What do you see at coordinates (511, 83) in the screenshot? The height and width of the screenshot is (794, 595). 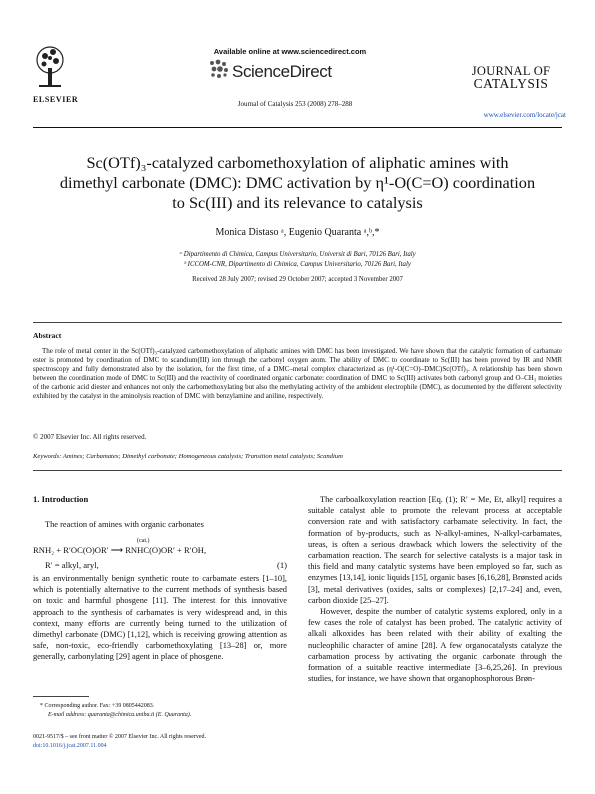 I see `journal-name-line2: CATALYSIS` at bounding box center [511, 83].